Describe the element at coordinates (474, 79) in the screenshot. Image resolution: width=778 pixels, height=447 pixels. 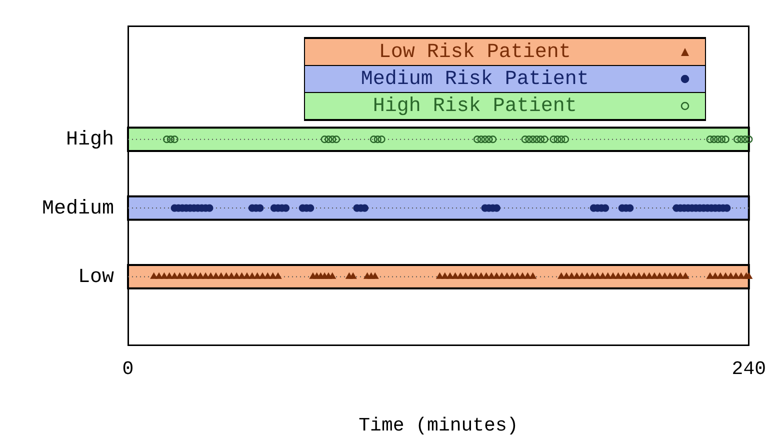
I see `text: Medium Risk Patient` at that location.